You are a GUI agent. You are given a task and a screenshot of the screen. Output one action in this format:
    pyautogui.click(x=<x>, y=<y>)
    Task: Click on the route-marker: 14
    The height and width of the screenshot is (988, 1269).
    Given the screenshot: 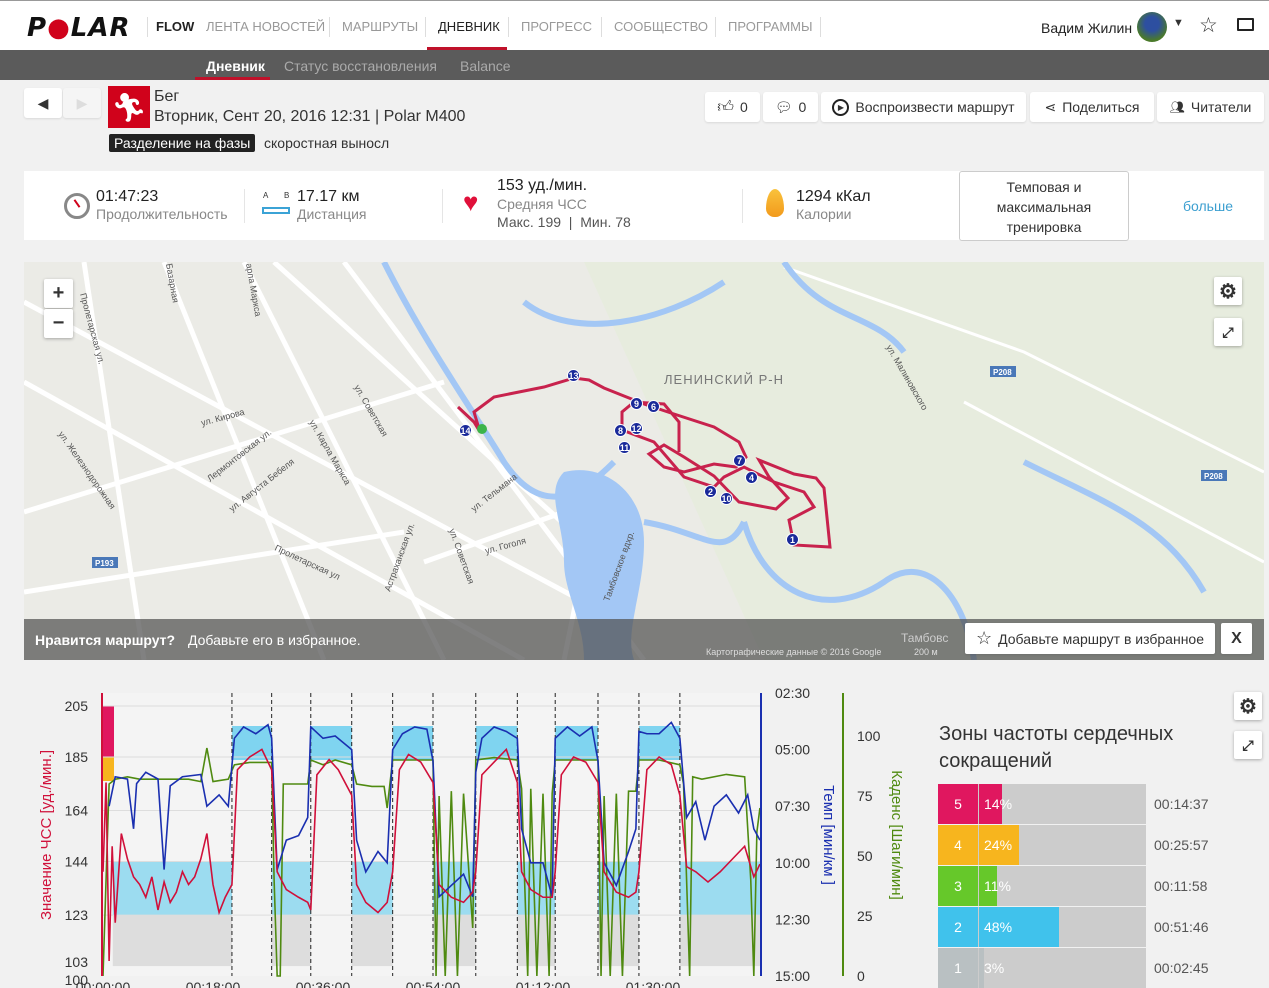 What is the action you would take?
    pyautogui.click(x=465, y=430)
    